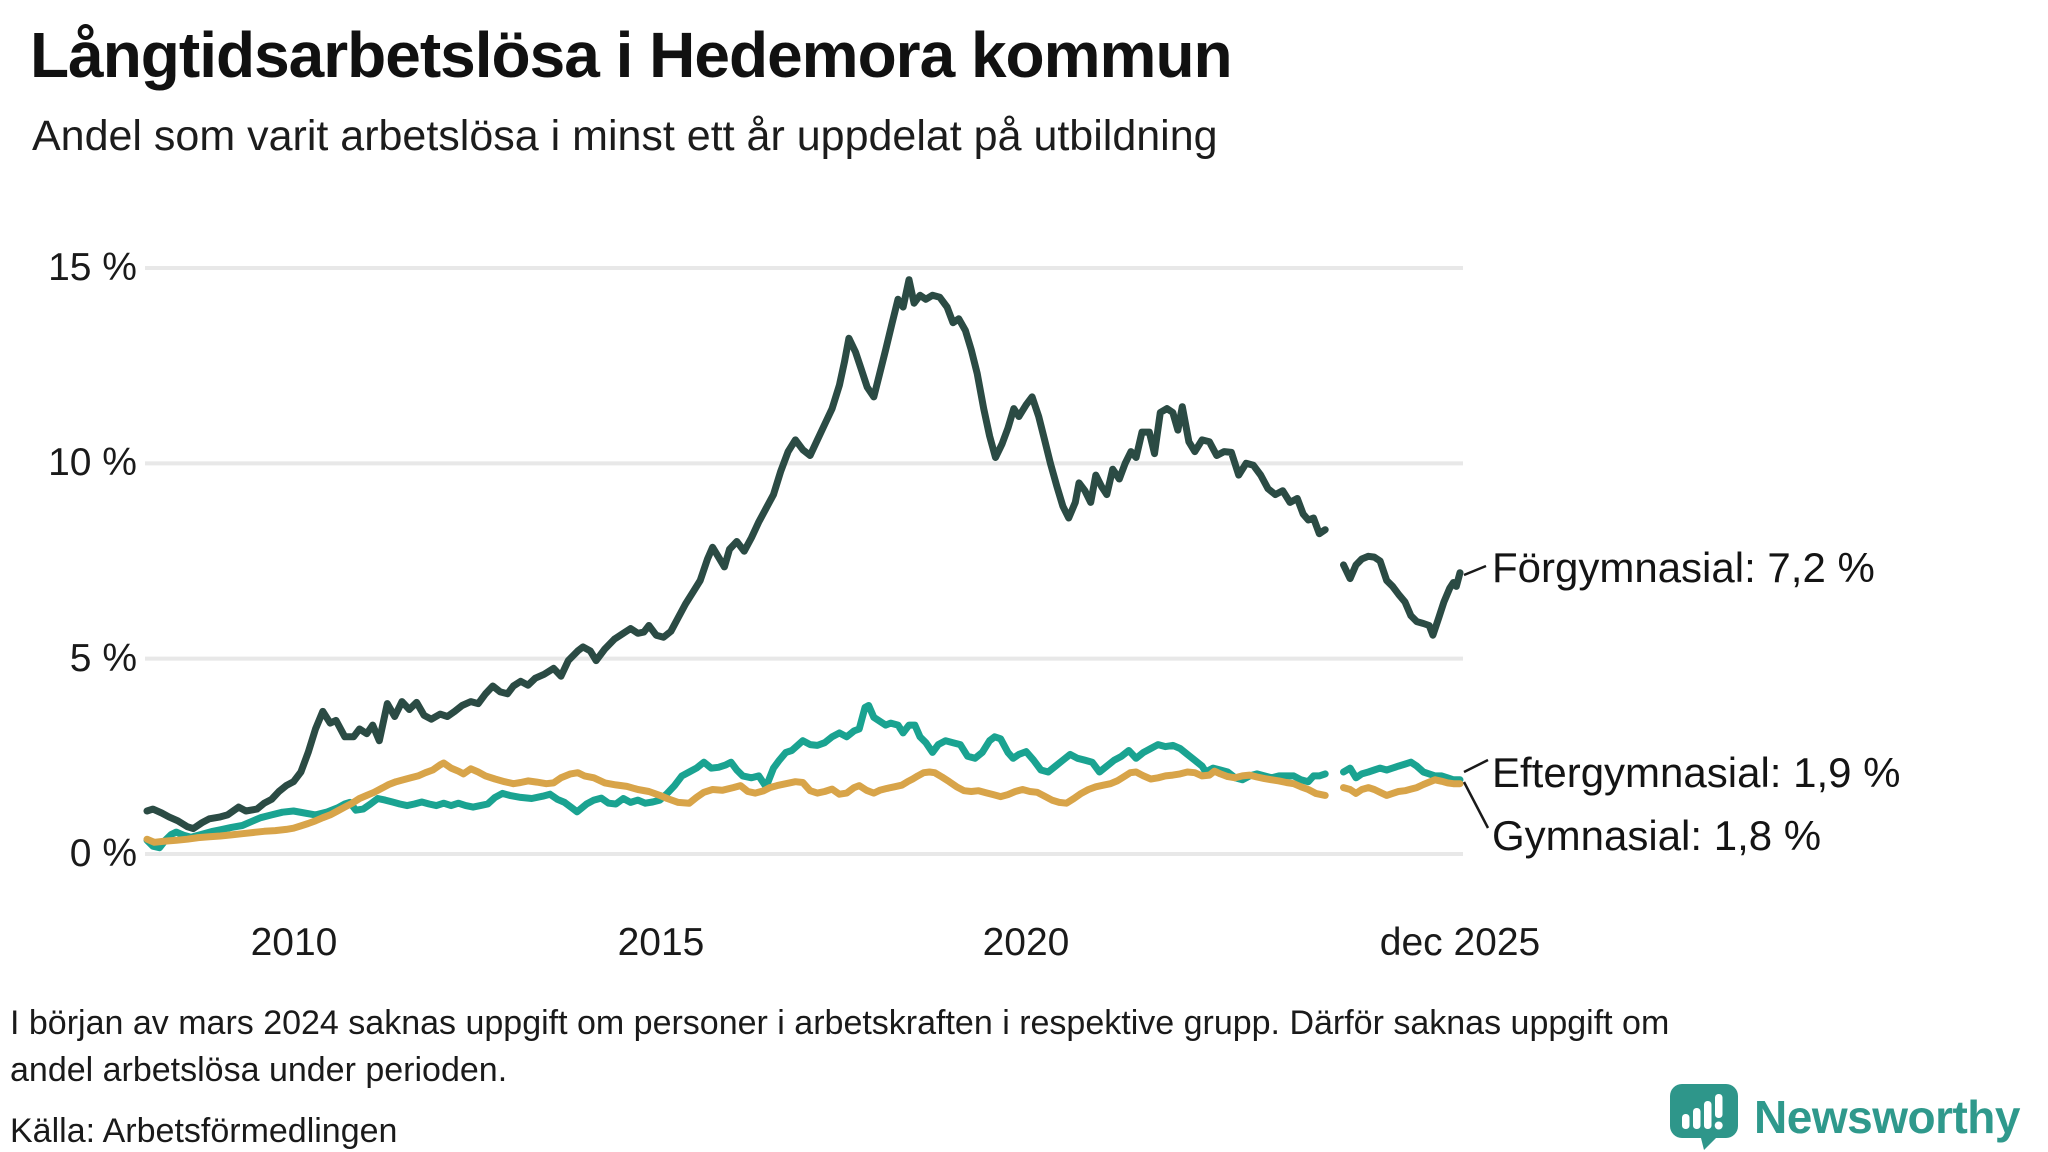  I want to click on y-tick-10: 10 %, so click(92, 462).